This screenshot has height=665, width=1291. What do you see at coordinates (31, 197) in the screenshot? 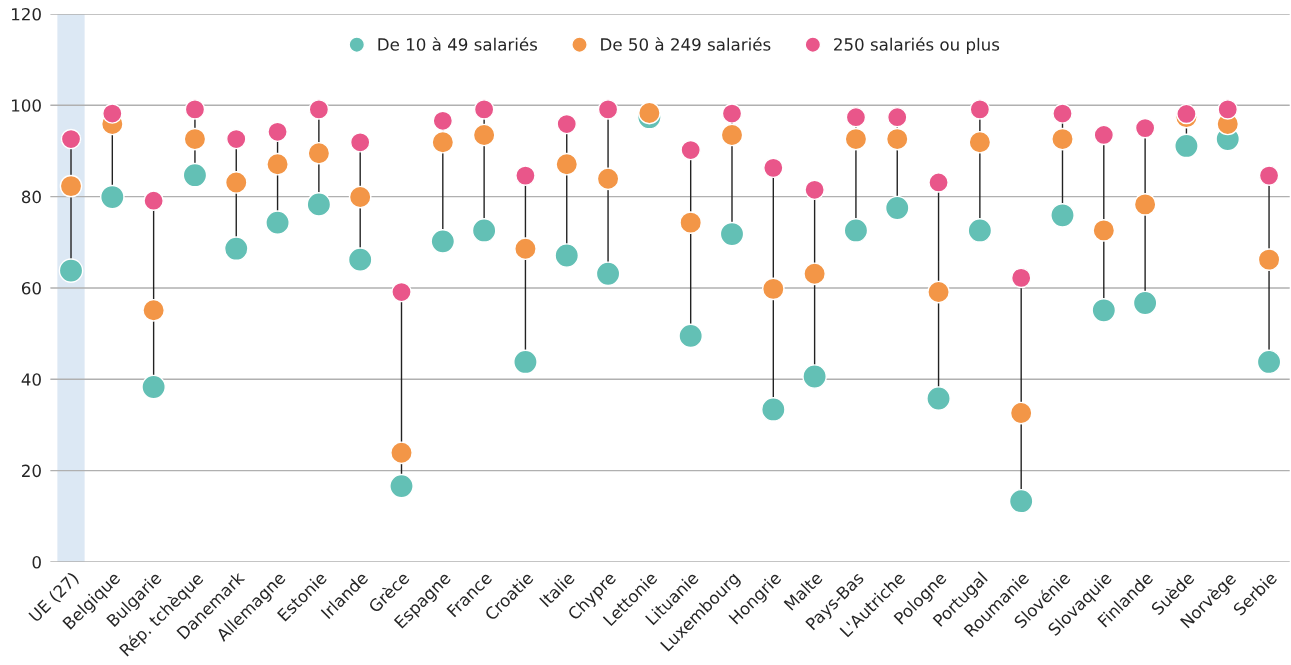
I see `y-tick-label: 80` at bounding box center [31, 197].